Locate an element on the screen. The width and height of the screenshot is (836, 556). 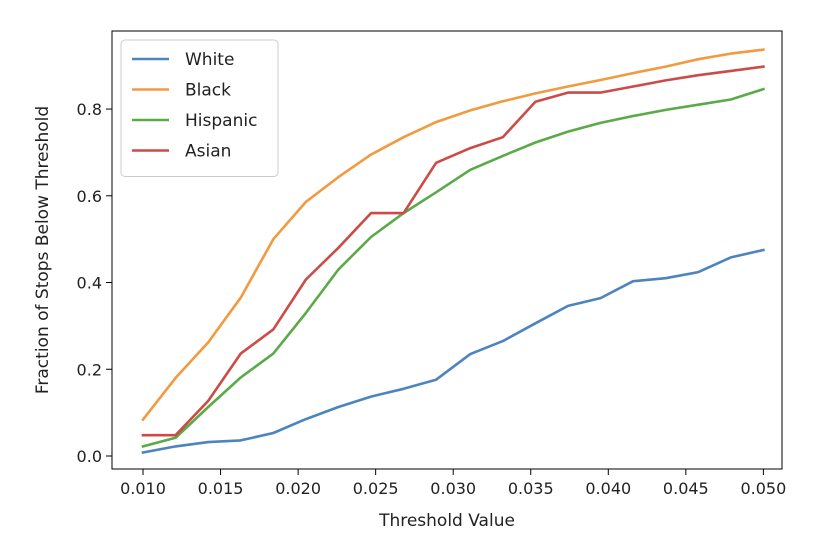
y-tick-label: 0.8 is located at coordinates (89, 109).